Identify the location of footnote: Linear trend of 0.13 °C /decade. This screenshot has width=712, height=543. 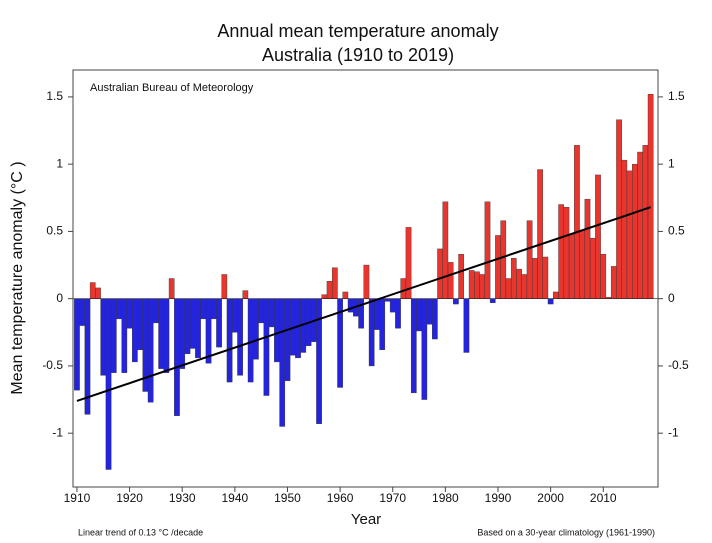
(140, 532).